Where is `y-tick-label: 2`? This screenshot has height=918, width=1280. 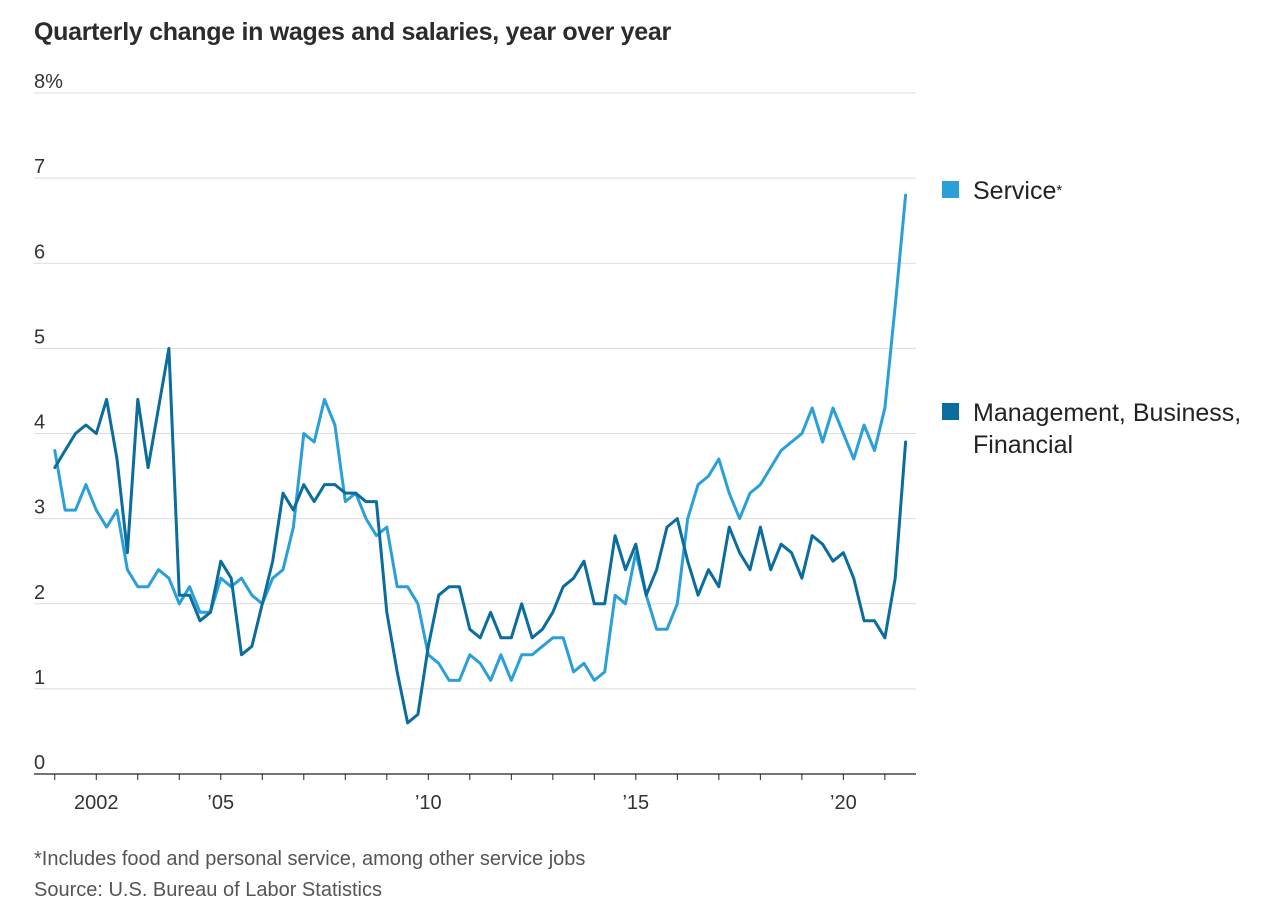 y-tick-label: 2 is located at coordinates (39, 593).